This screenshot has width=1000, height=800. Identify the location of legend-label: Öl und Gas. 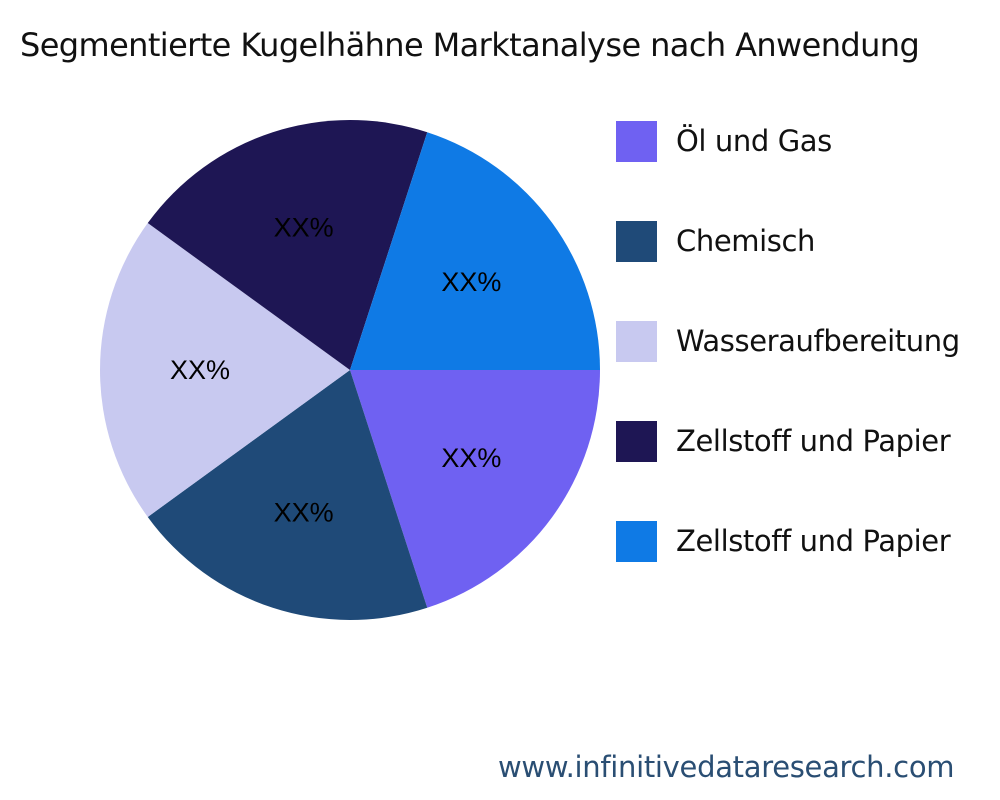
(754, 141).